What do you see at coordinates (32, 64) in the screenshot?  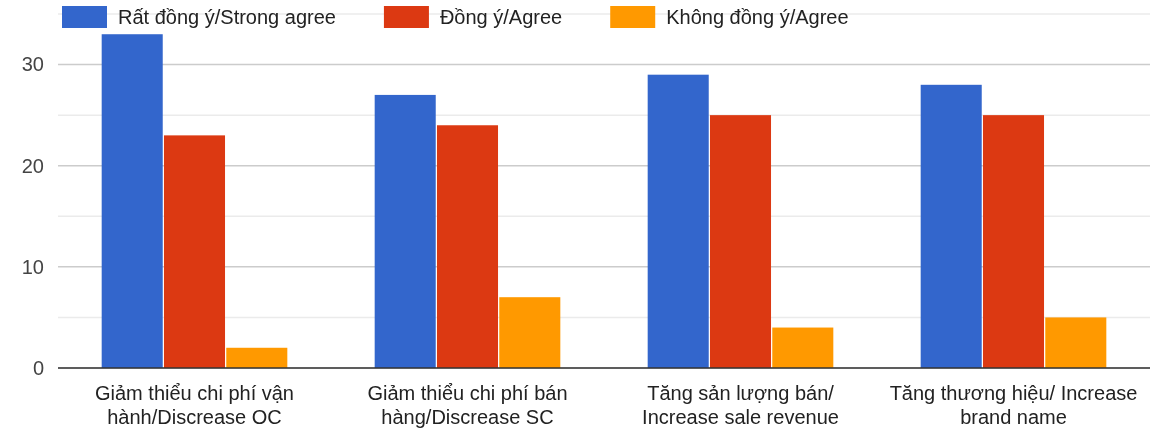 I see `y-tick-label: 30` at bounding box center [32, 64].